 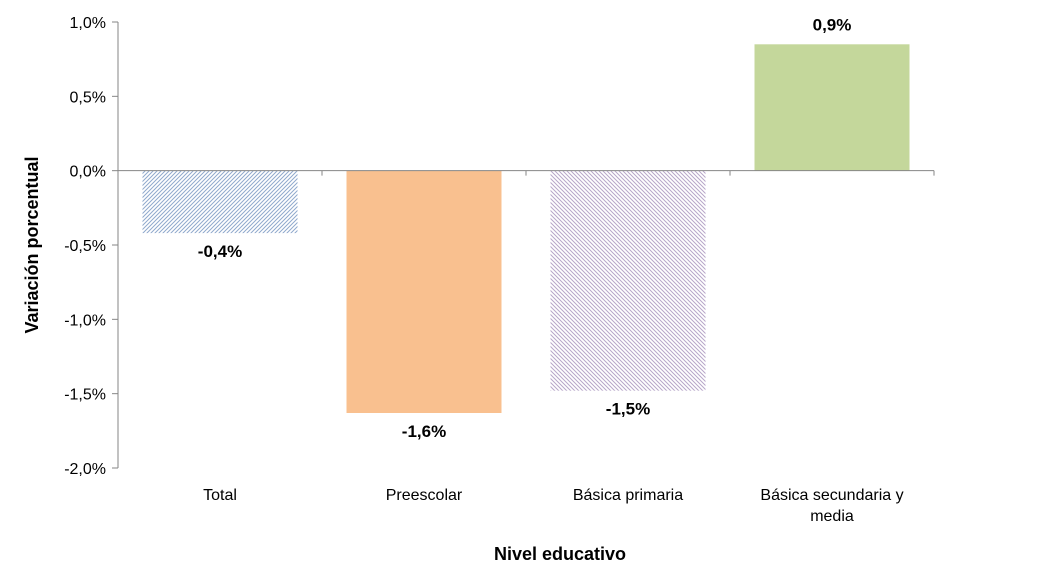 What do you see at coordinates (85, 469) in the screenshot?
I see `y-tick-label: -2,0%` at bounding box center [85, 469].